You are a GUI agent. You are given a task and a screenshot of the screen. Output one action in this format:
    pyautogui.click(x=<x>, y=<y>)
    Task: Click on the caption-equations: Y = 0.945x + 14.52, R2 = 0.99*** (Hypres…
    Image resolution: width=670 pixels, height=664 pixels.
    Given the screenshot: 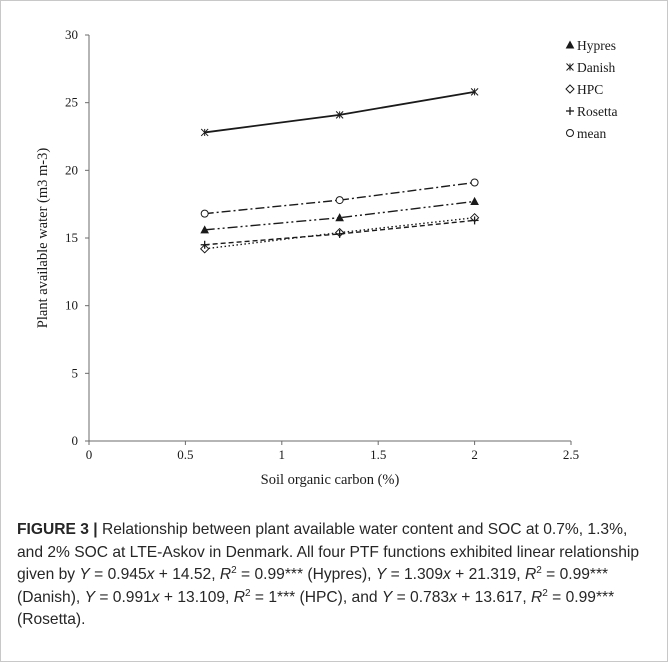 What is the action you would take?
    pyautogui.click(x=316, y=596)
    